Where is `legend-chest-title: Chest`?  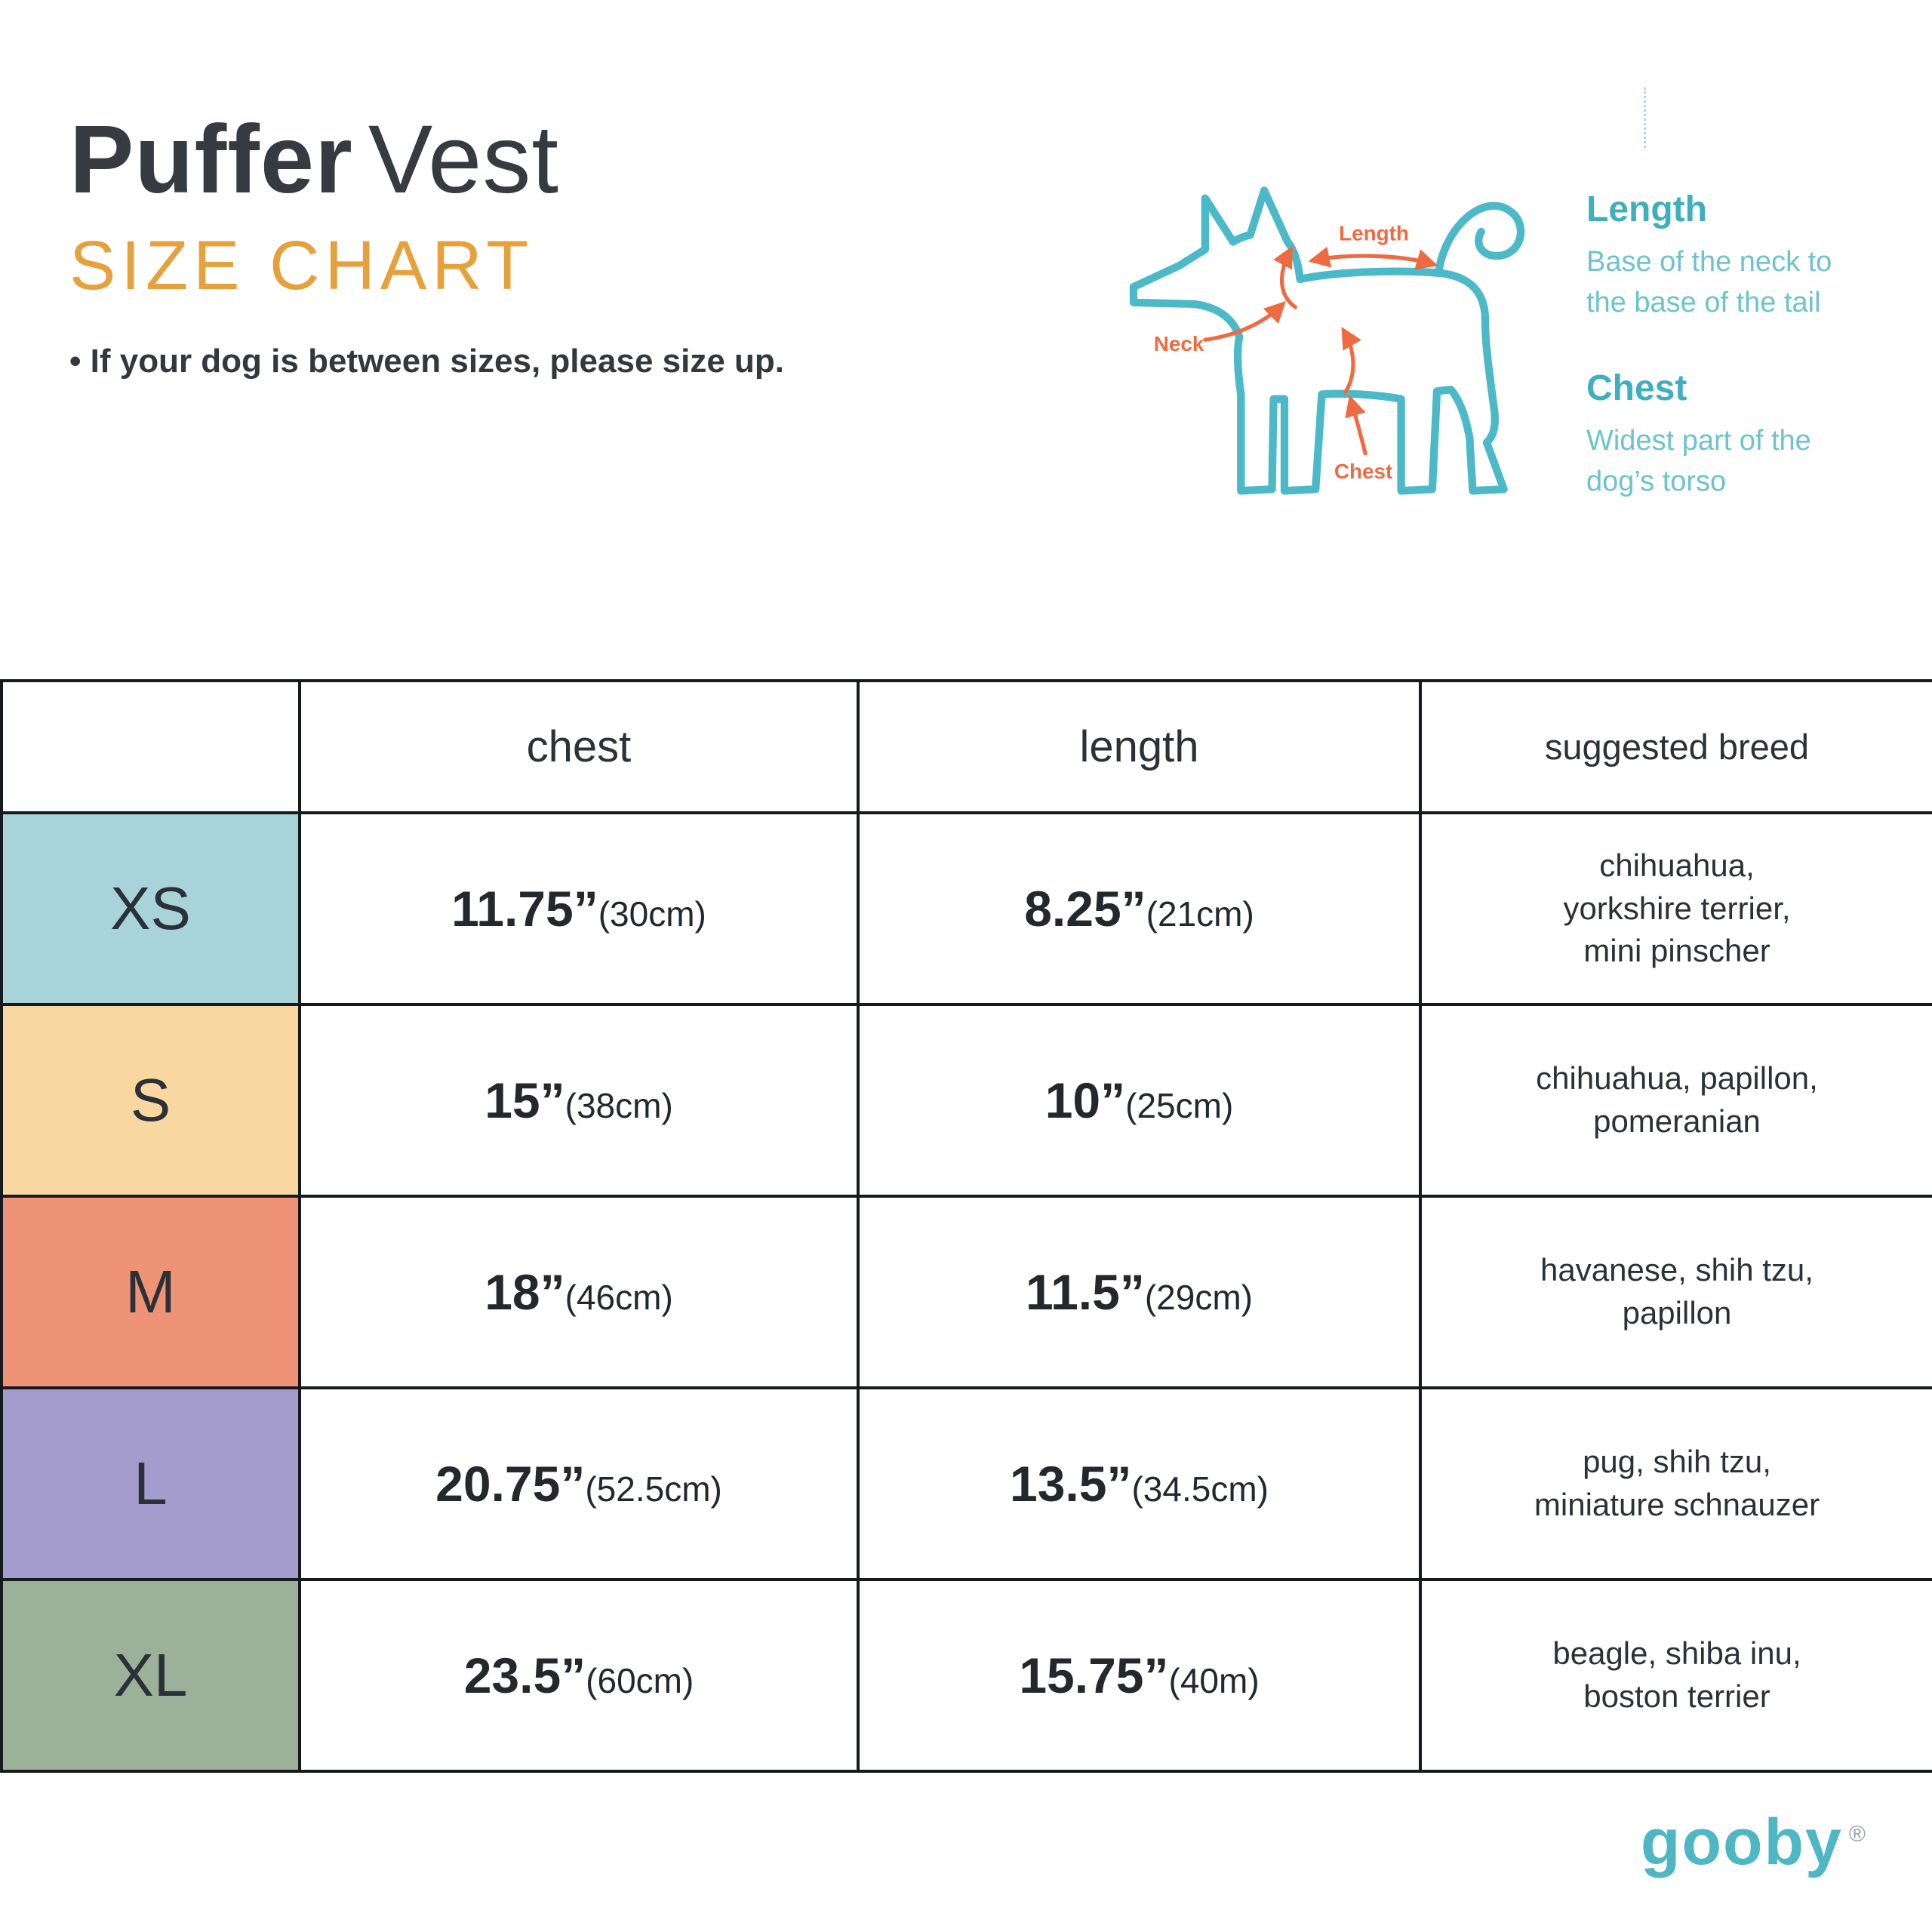 legend-chest-title: Chest is located at coordinates (1636, 388).